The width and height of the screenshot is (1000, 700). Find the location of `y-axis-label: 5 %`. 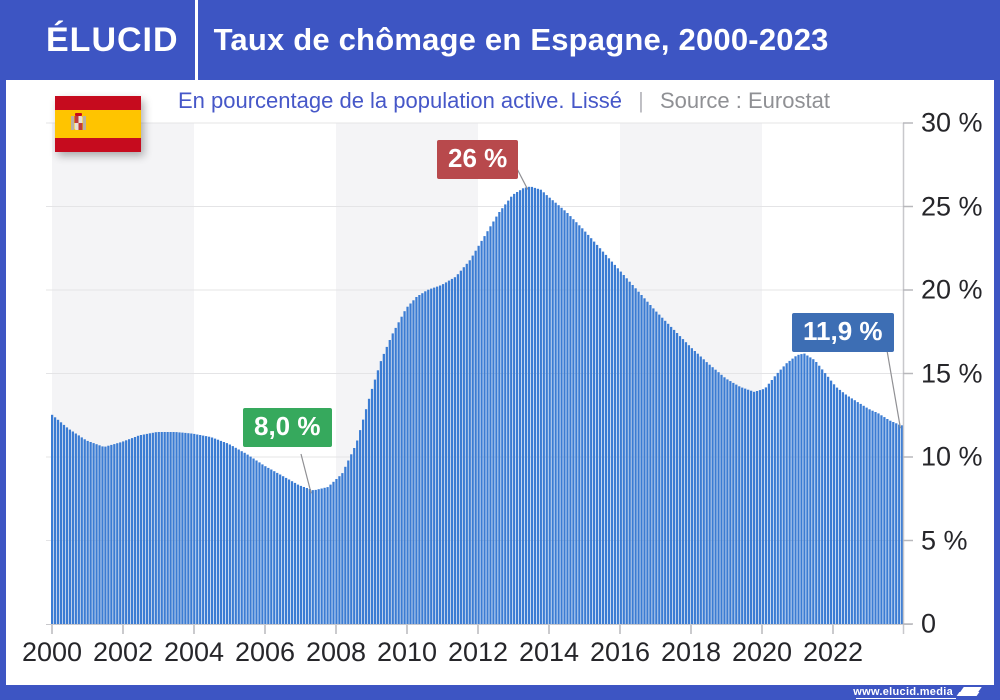

y-axis-label: 5 % is located at coordinates (944, 540).